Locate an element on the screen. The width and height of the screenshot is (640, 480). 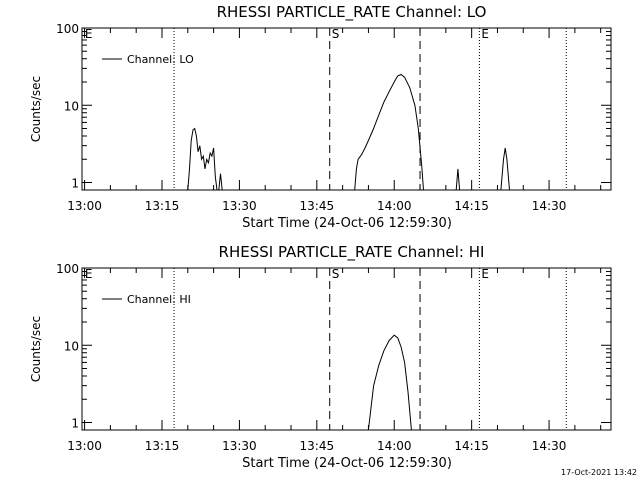
legend-label: Channel: LO is located at coordinates (160, 59).